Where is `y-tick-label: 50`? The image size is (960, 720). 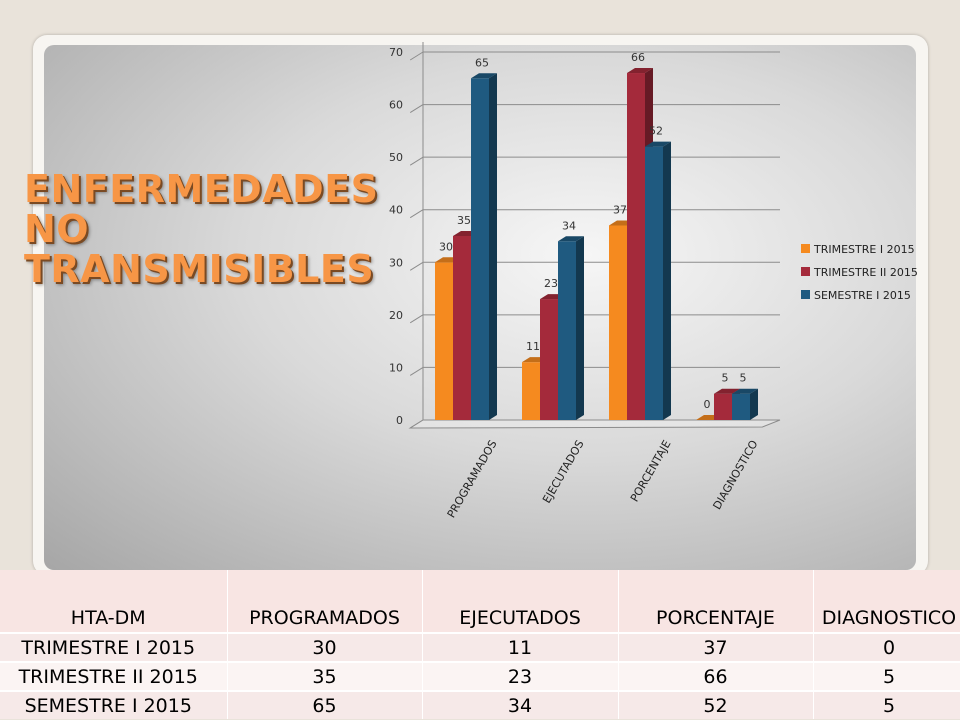 y-tick-label: 50 is located at coordinates (396, 157).